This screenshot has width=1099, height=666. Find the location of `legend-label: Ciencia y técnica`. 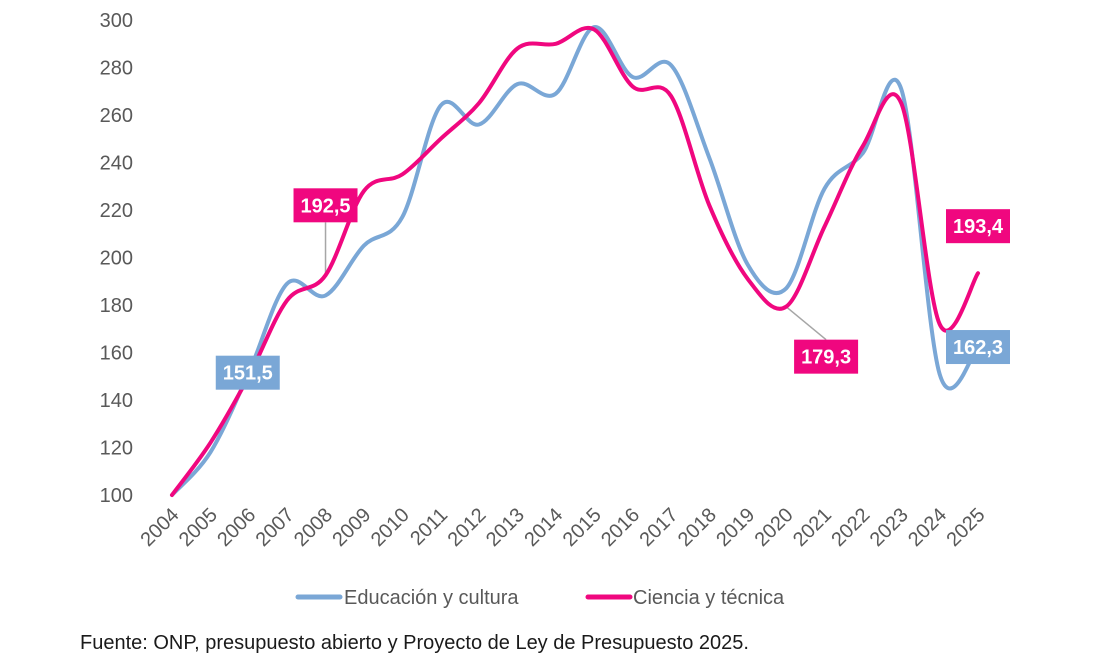

legend-label: Ciencia y técnica is located at coordinates (709, 598).